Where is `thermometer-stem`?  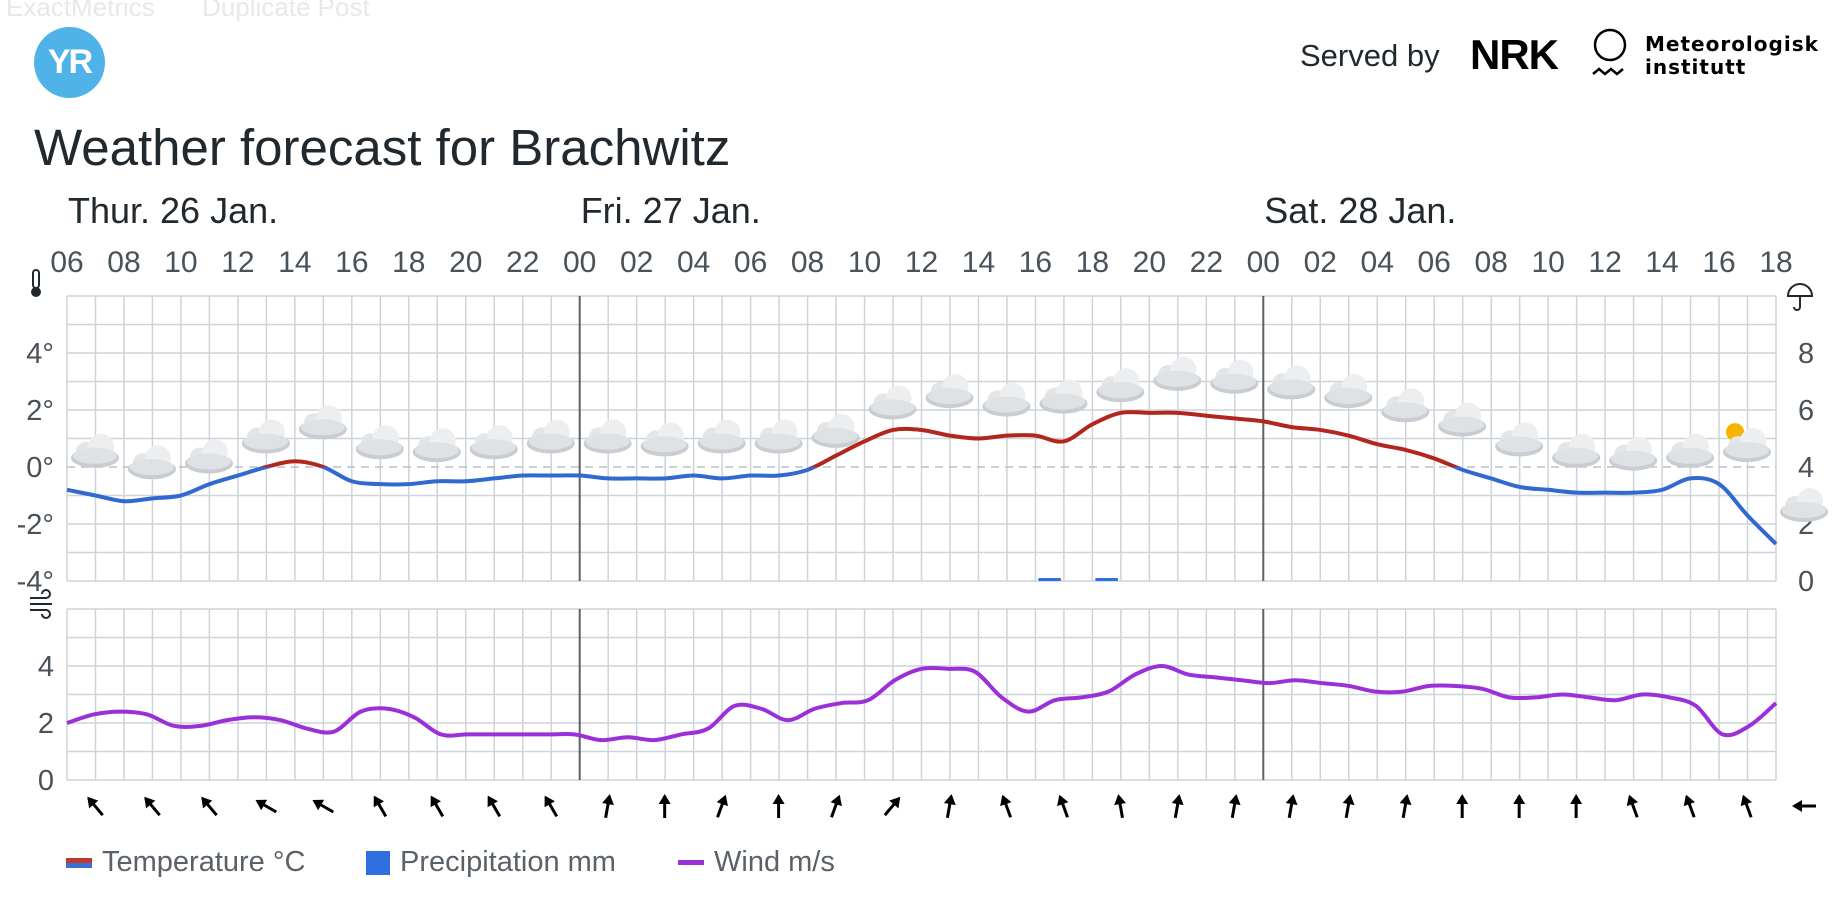 thermometer-stem is located at coordinates (36, 279).